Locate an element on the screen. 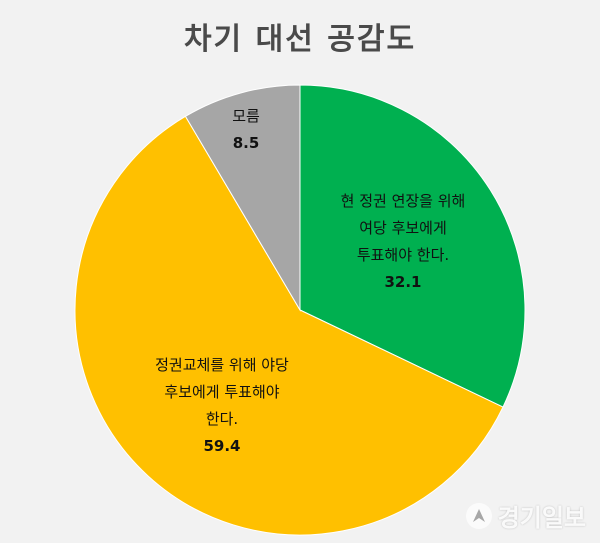 This screenshot has width=600, height=543. slice-value-0: 32.1 is located at coordinates (402, 282).